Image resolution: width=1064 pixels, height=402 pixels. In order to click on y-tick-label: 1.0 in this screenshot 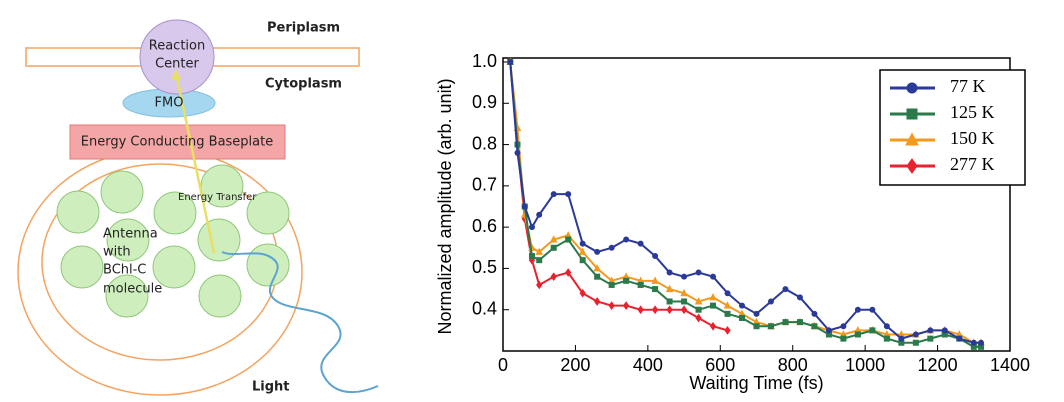, I will do `click(484, 61)`.